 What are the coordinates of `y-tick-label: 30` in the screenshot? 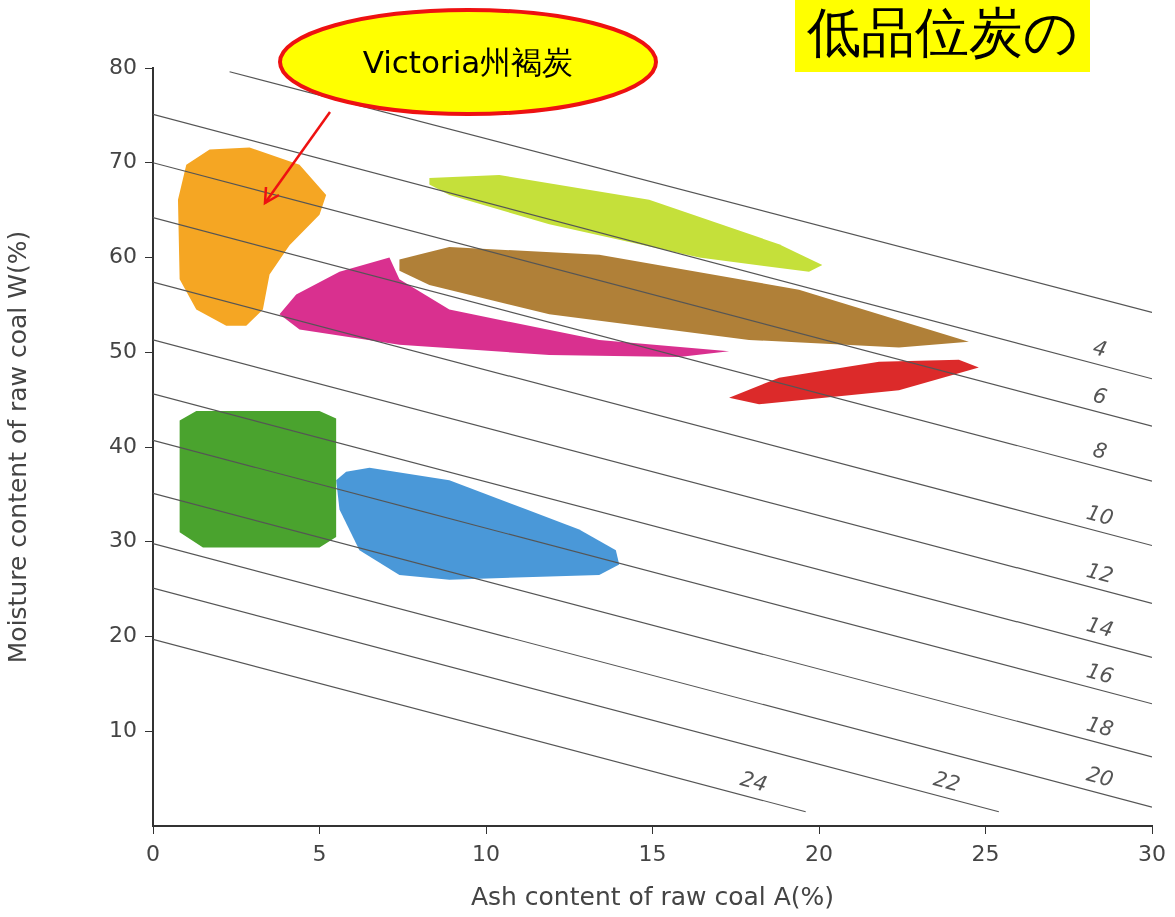 It's located at (123, 540).